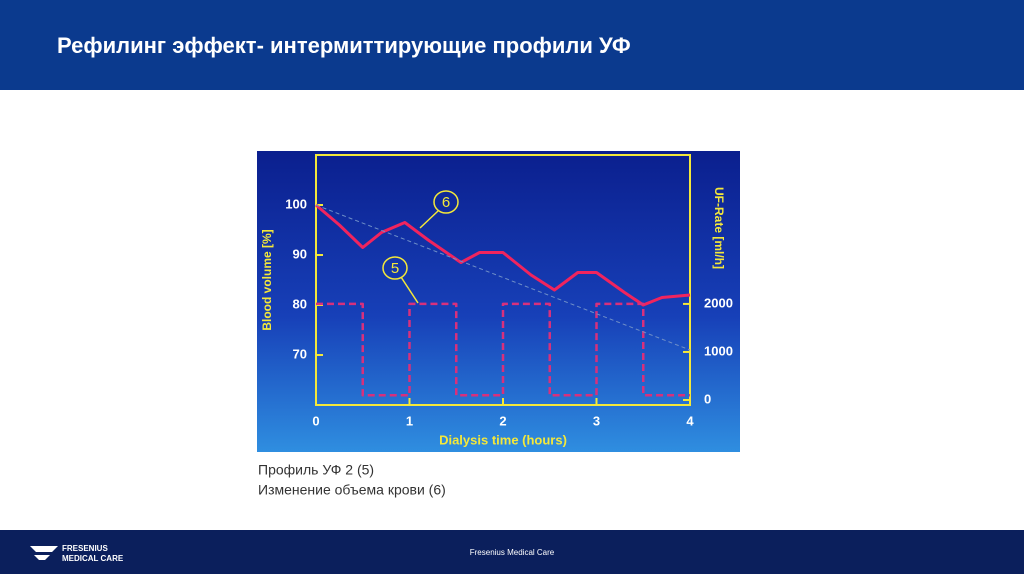 The height and width of the screenshot is (579, 1024). What do you see at coordinates (690, 420) in the screenshot?
I see `x-tick-label: 4` at bounding box center [690, 420].